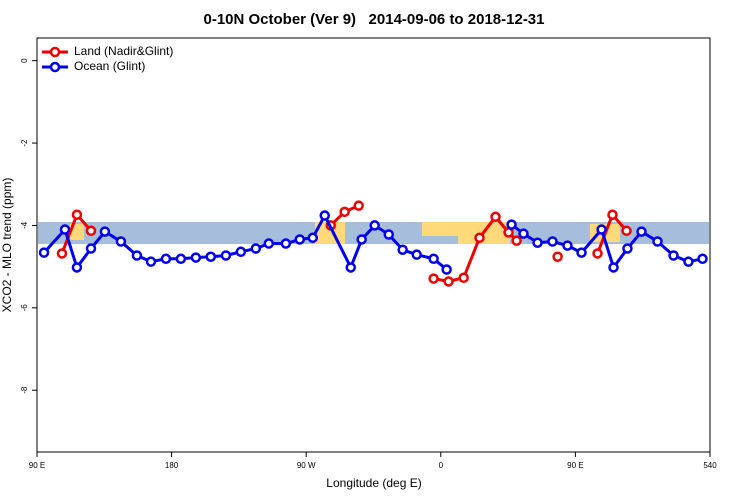  What do you see at coordinates (373, 483) in the screenshot?
I see `x-axis-label: Longitude (deg E)` at bounding box center [373, 483].